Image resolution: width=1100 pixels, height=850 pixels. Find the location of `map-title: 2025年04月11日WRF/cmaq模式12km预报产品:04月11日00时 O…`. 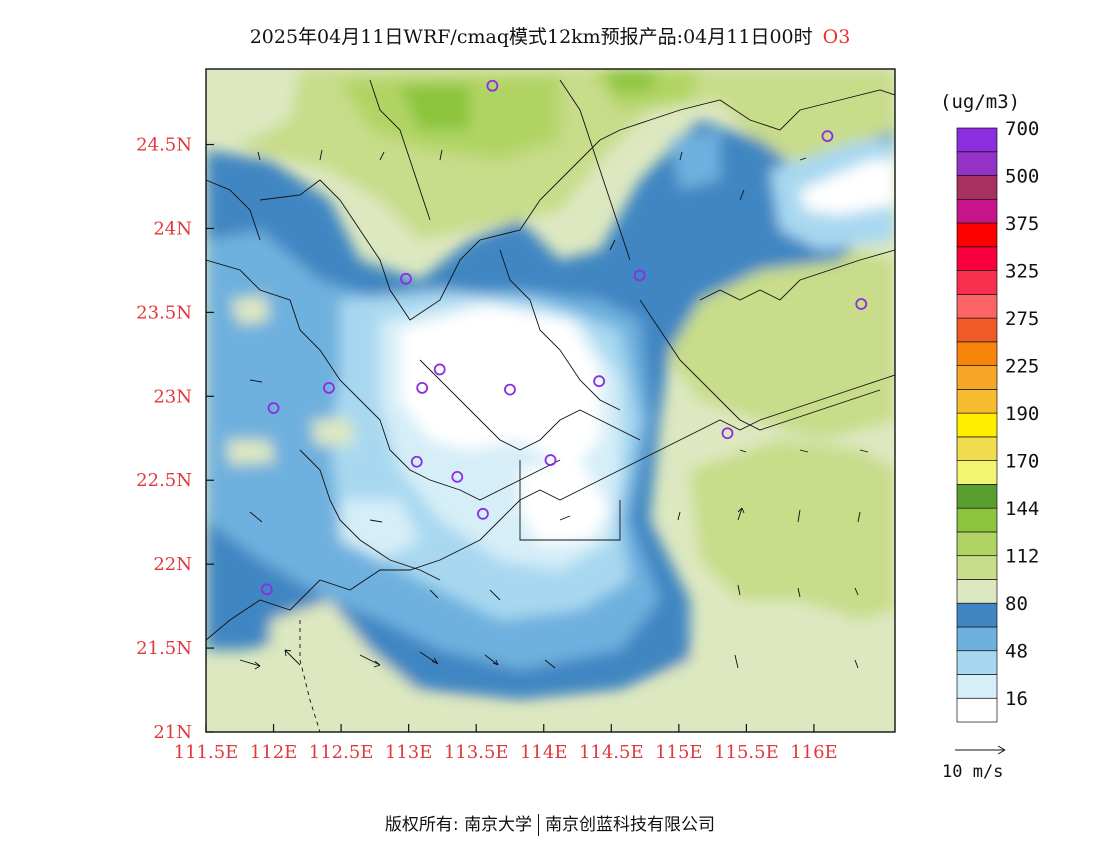

map-title: 2025年04月11日WRF/cmaq模式12km预报产品:04月11日00时 O… is located at coordinates (550, 35).